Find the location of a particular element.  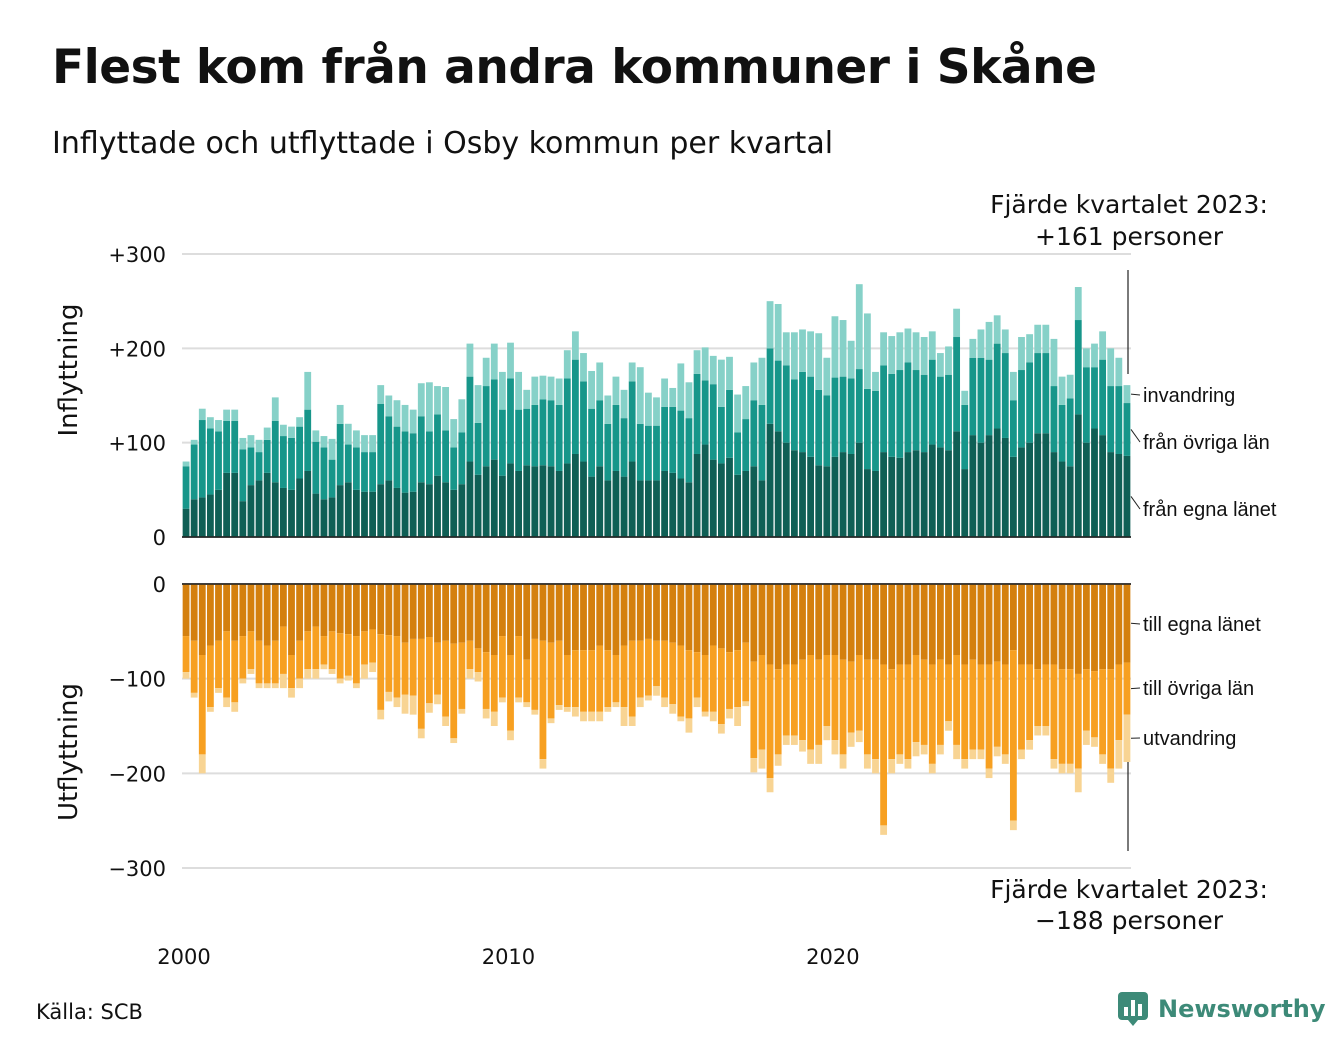

legend-label-top: invandring is located at coordinates (1189, 396).